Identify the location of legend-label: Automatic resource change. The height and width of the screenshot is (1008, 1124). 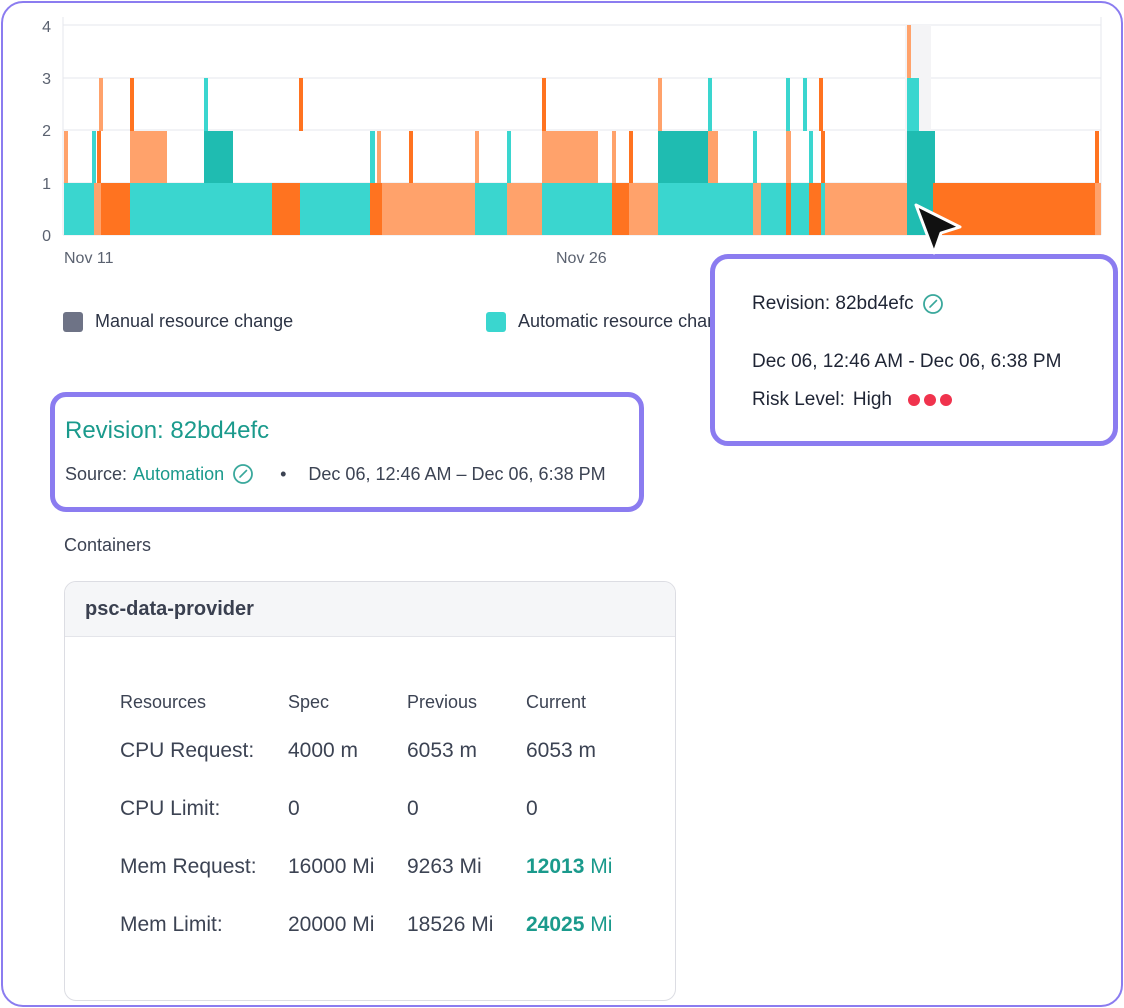
(615, 321).